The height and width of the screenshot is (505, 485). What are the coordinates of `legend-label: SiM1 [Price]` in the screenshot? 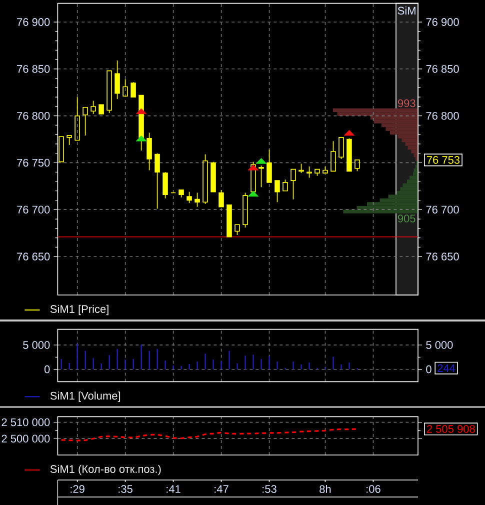 It's located at (79, 310).